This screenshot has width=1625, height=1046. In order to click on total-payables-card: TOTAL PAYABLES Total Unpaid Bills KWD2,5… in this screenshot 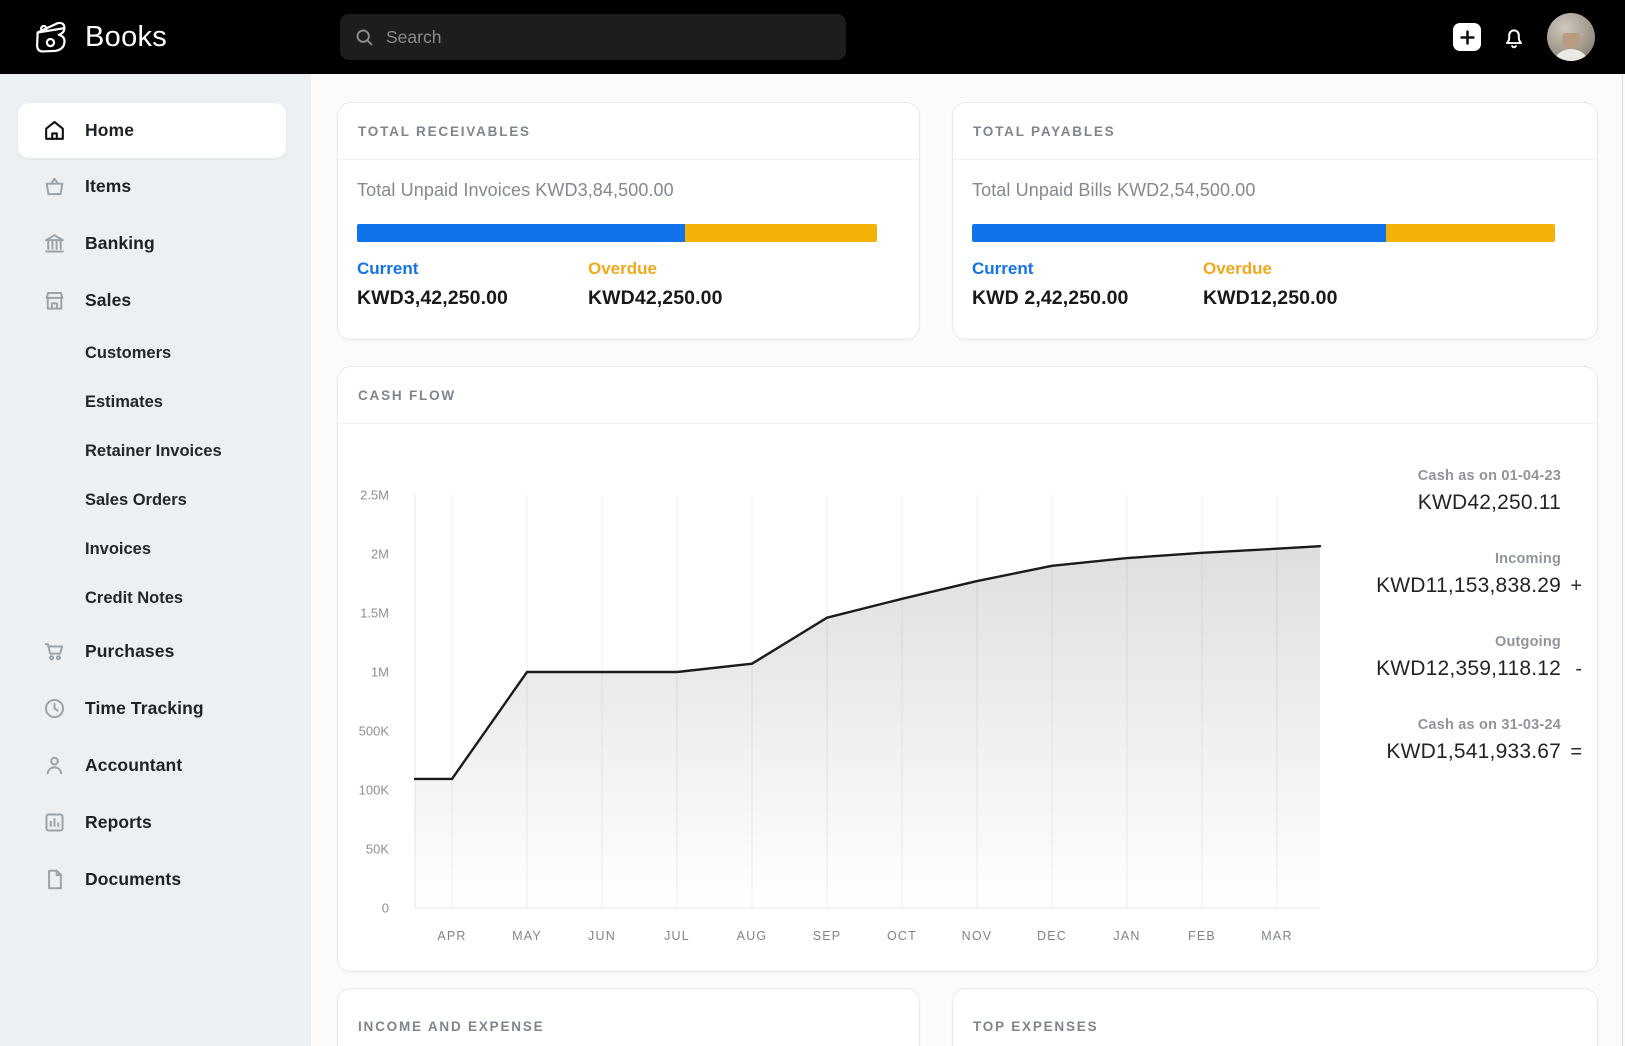, I will do `click(1275, 221)`.